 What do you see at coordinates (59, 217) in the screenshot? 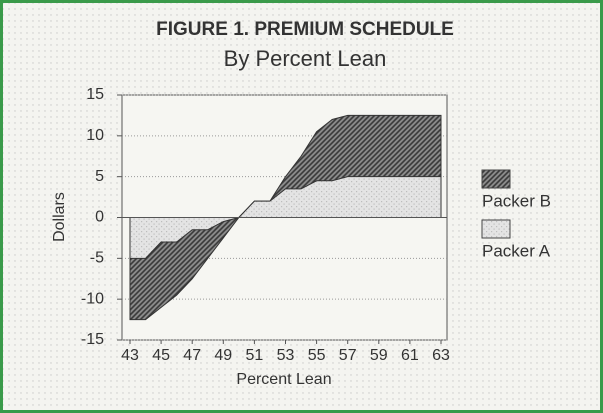
I see `y-axis-label: Dollars` at bounding box center [59, 217].